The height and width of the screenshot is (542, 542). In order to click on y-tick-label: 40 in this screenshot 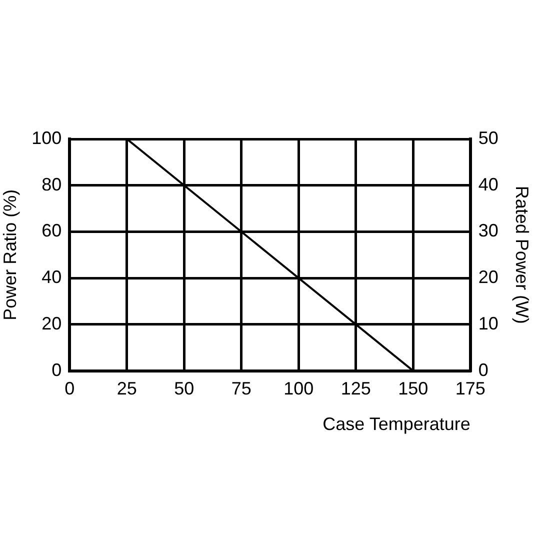, I will do `click(52, 277)`.